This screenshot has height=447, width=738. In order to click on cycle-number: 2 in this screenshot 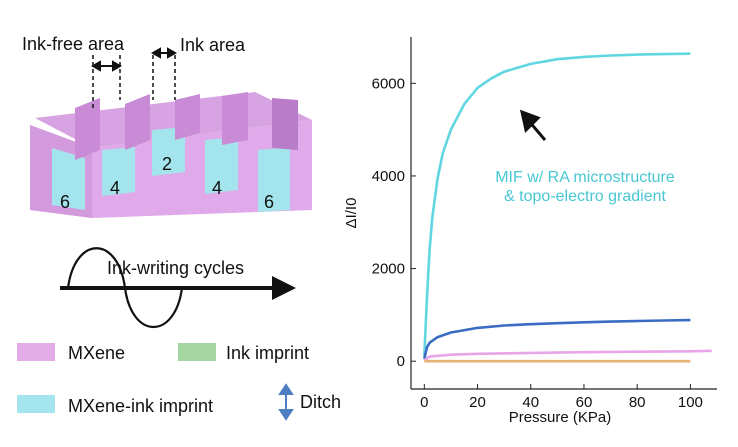, I will do `click(167, 164)`.